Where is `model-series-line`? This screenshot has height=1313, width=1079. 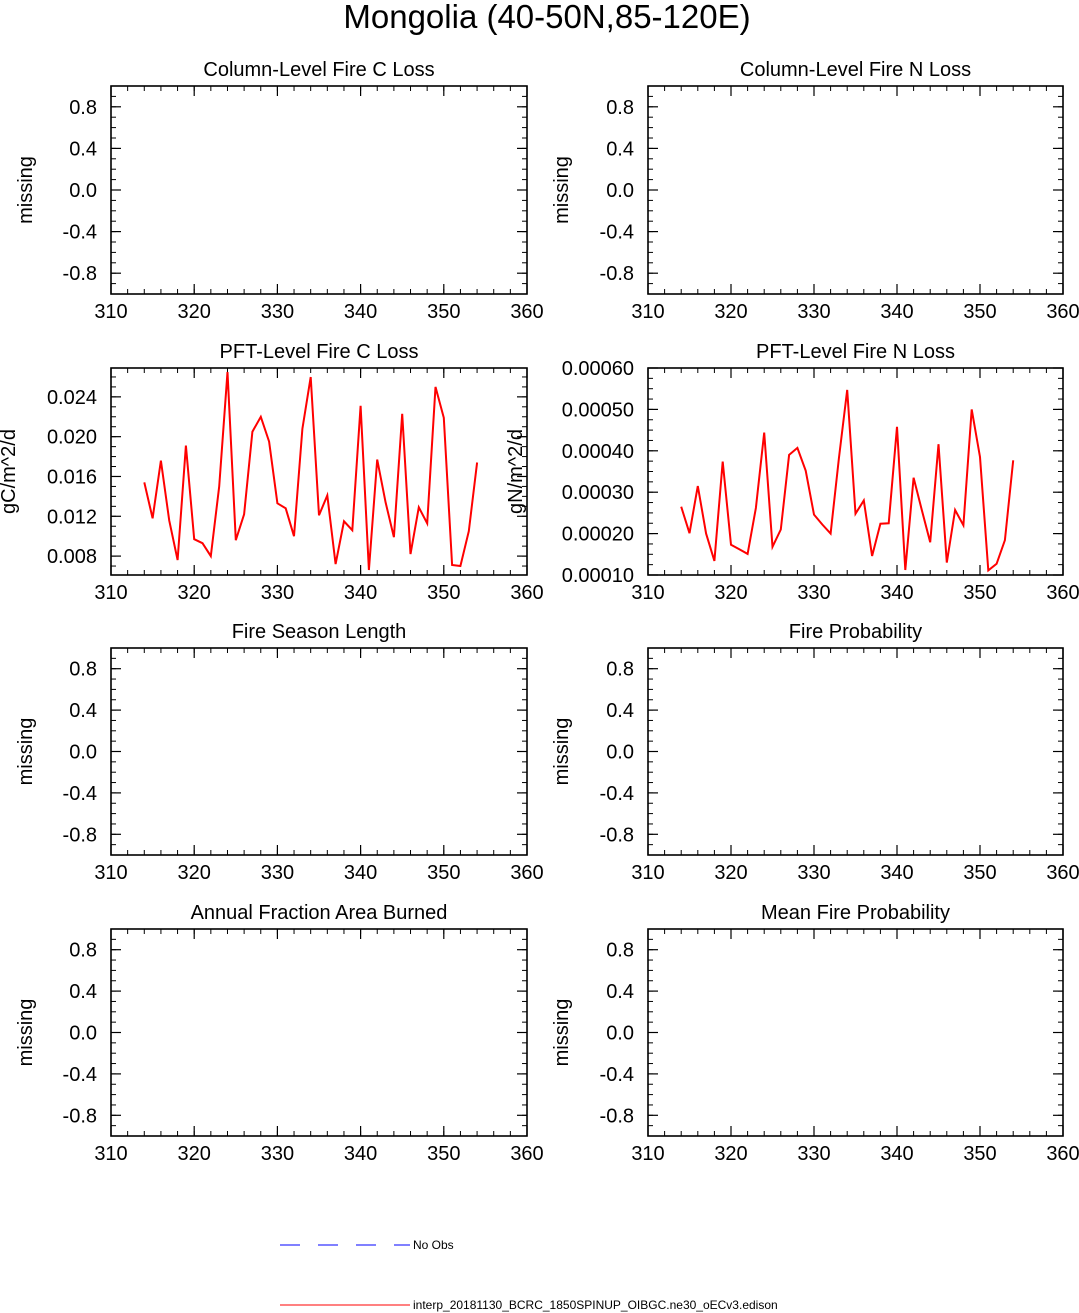
model-series-line is located at coordinates (311, 471).